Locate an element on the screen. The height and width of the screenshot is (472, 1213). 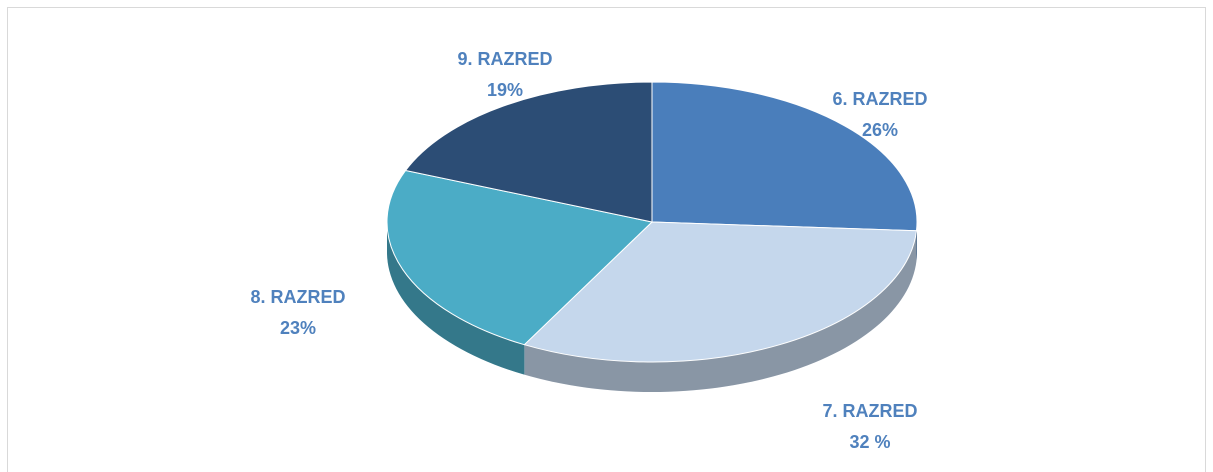
data-label-name: 6. RAZRED is located at coordinates (879, 99).